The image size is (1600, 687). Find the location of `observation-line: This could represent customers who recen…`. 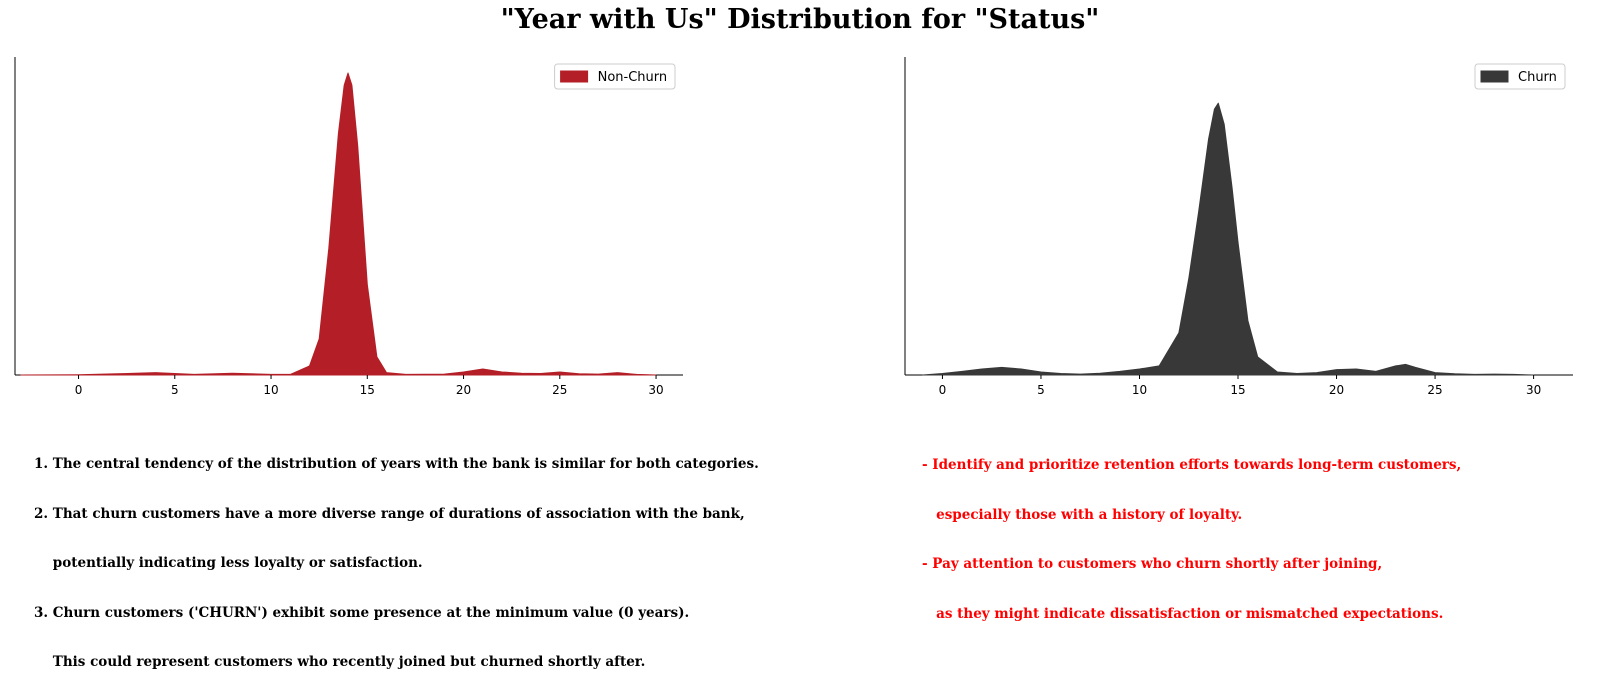

observation-line: This could represent customers who recen… is located at coordinates (340, 662).